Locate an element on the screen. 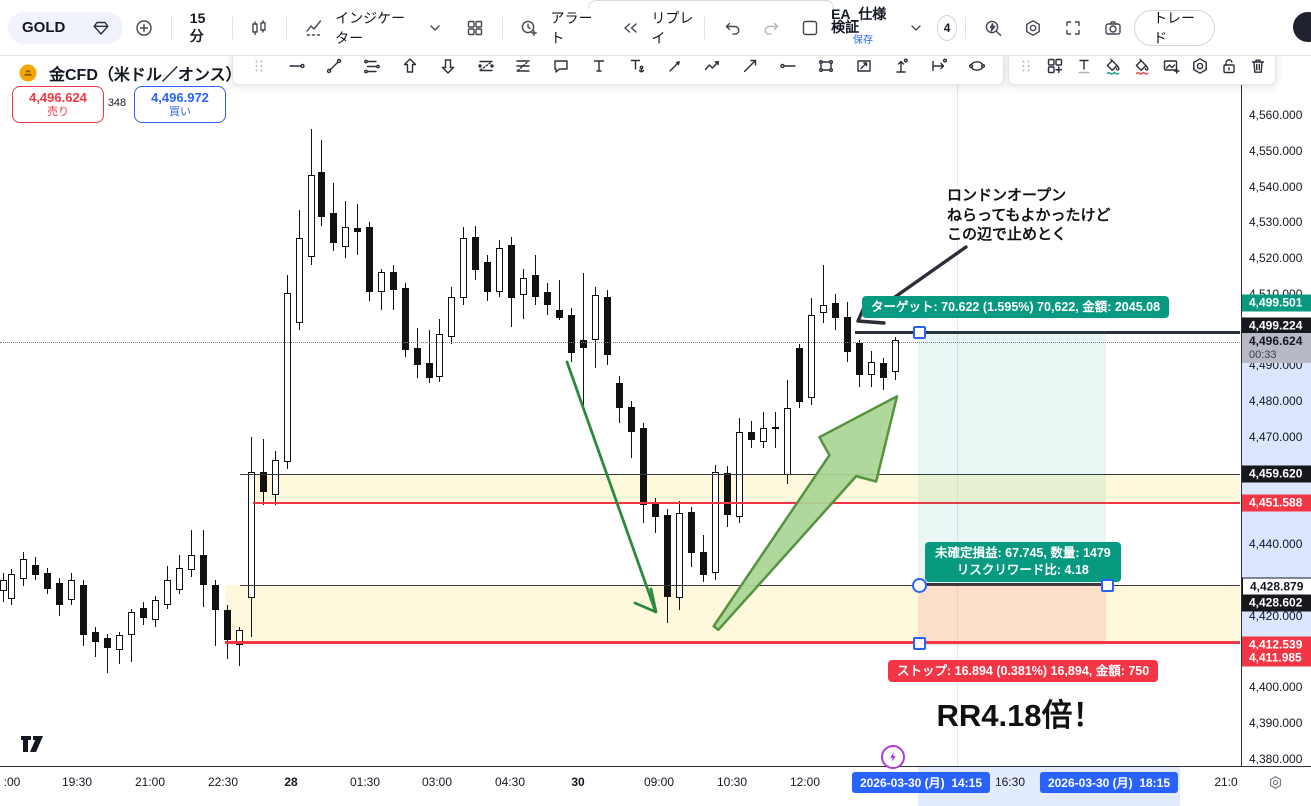 The width and height of the screenshot is (1311, 806). undo-icon is located at coordinates (732, 28).